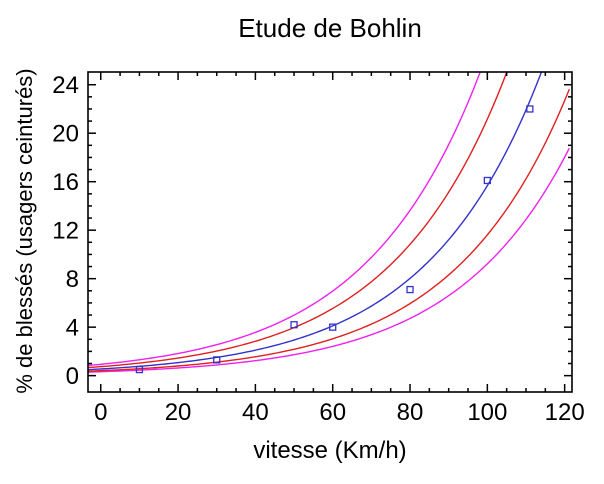  I want to click on y-tick-label: 12, so click(65, 231).